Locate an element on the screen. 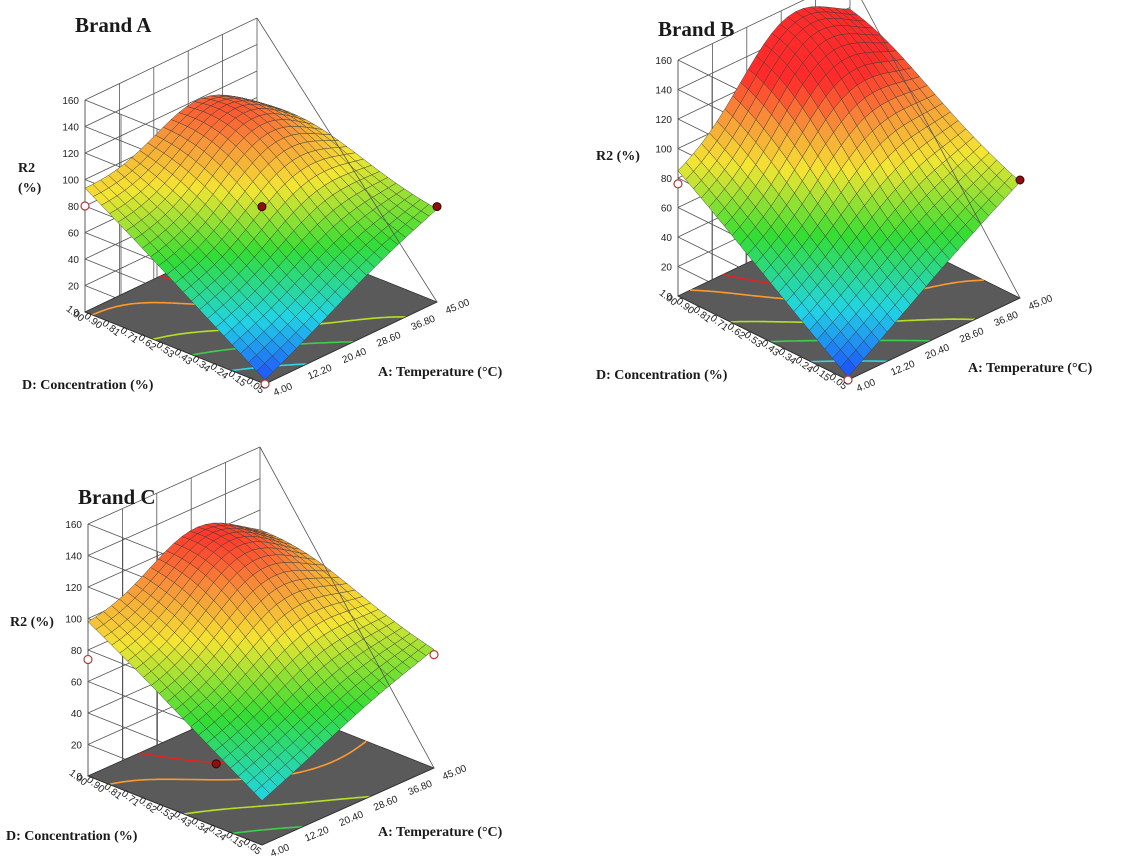  z-axis-label: R2 is located at coordinates (26, 168).